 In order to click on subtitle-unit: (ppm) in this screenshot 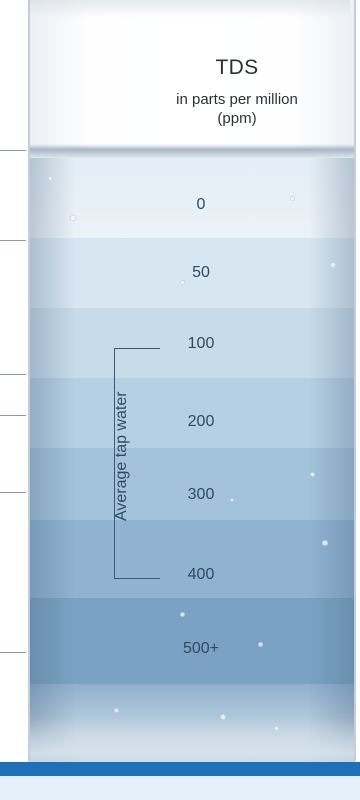, I will do `click(237, 118)`.